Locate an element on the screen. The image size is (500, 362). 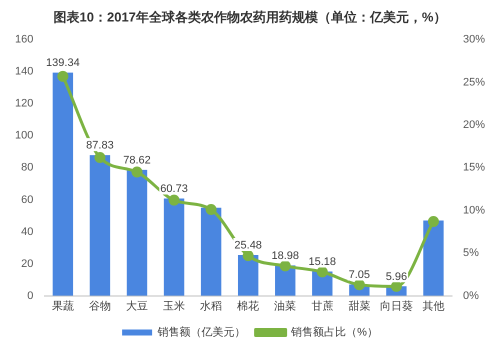
y2-tick-label: 25% is located at coordinates (474, 82).